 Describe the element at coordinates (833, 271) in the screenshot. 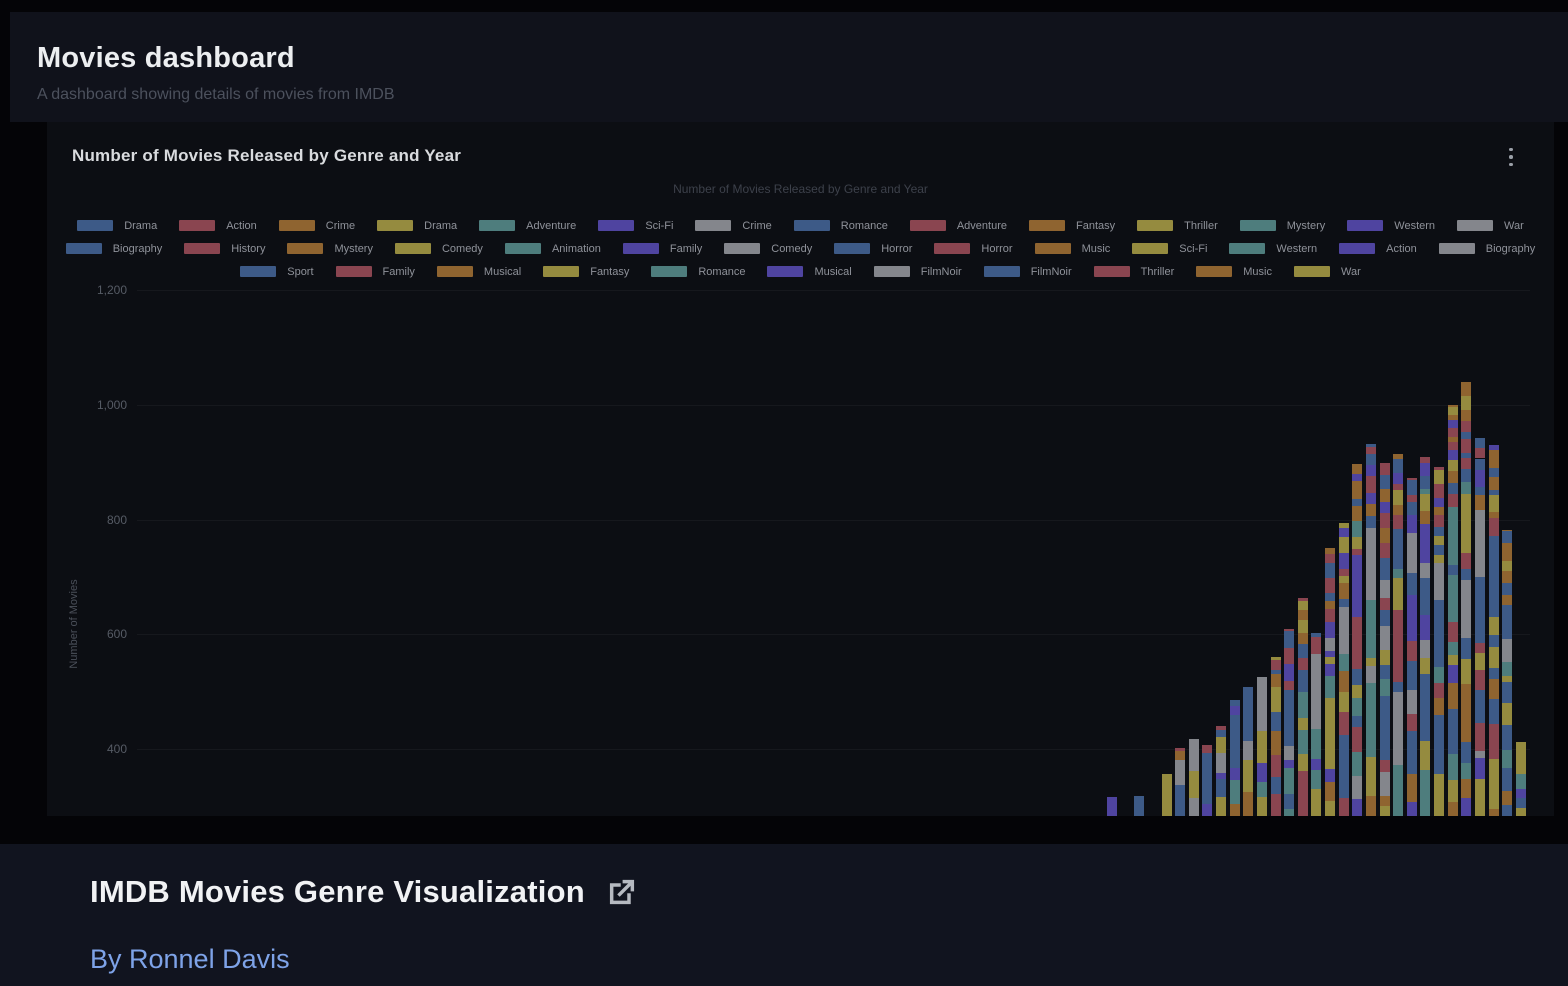

I see `legend-label: Musical` at that location.